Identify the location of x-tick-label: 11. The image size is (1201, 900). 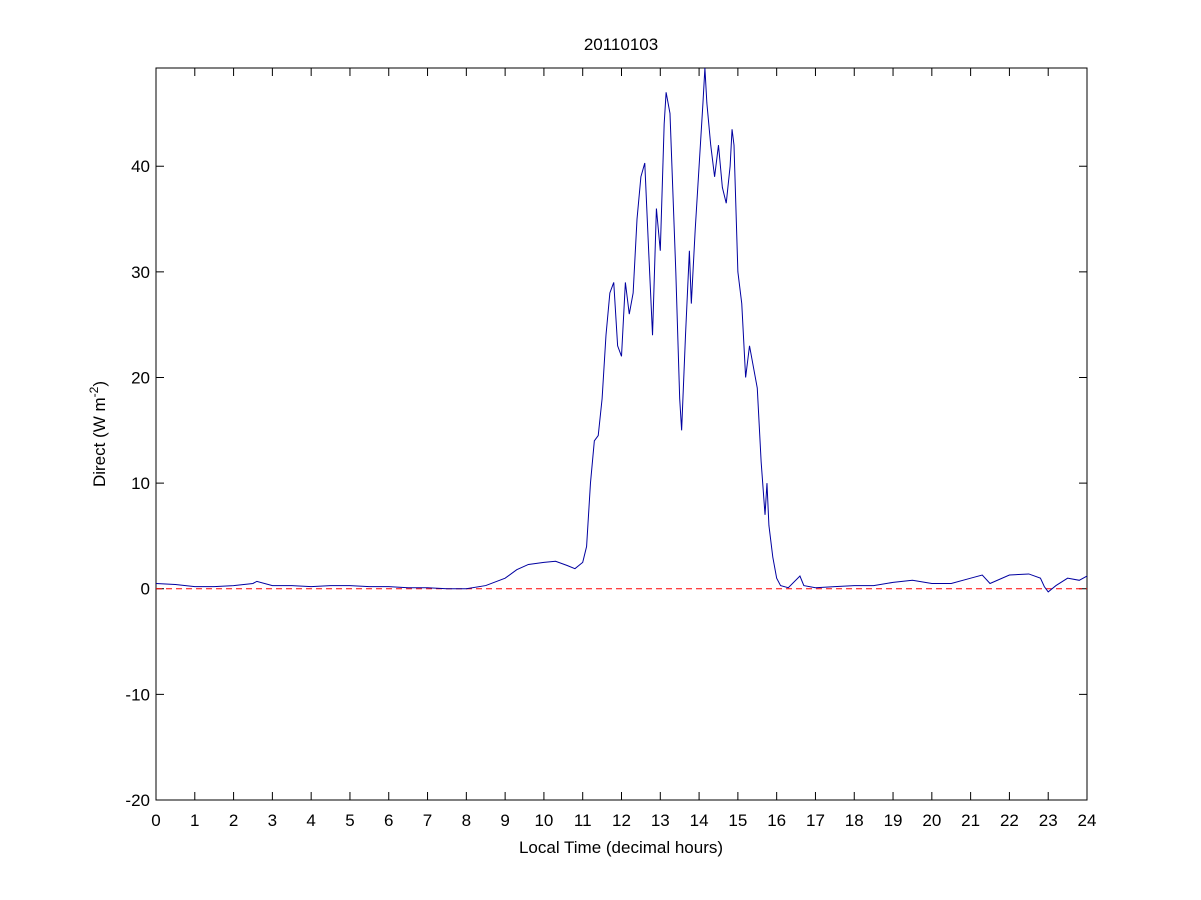
(583, 820).